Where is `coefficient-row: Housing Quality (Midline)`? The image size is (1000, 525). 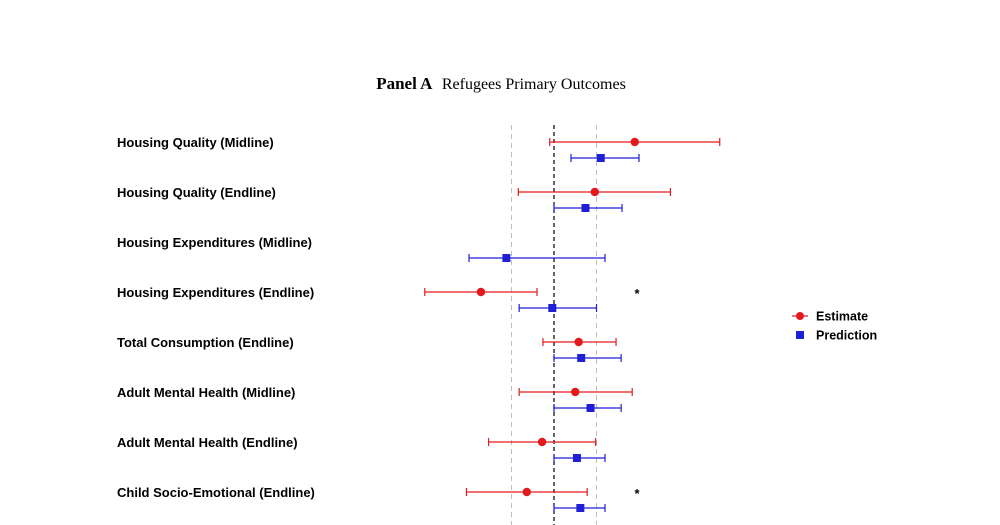 coefficient-row: Housing Quality (Midline) is located at coordinates (419, 148).